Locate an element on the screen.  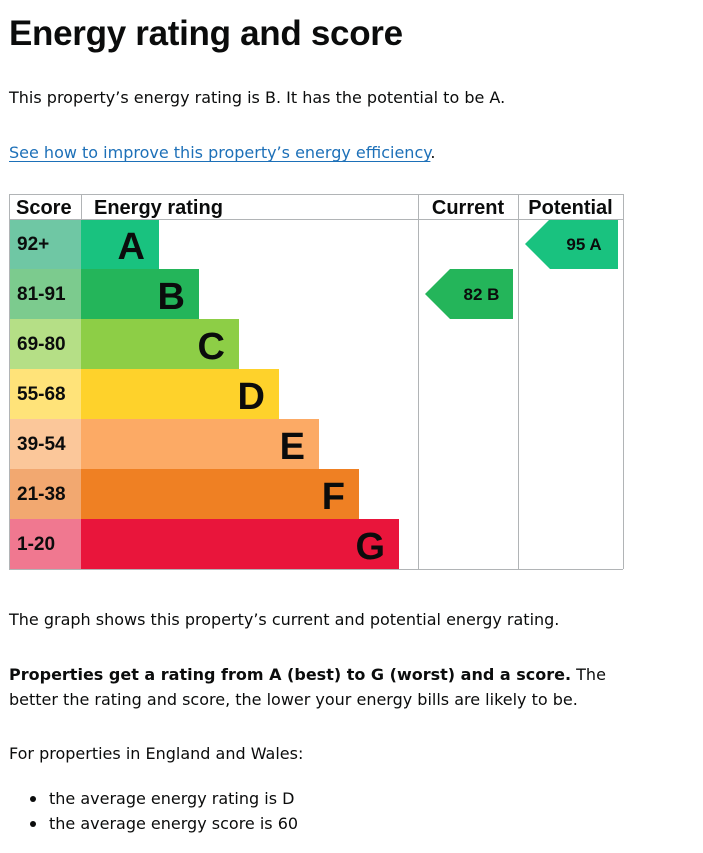
current-rating-label: 82 B is located at coordinates (482, 294).